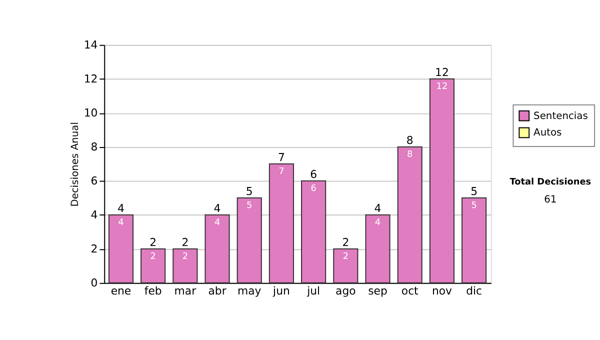  Describe the element at coordinates (94, 181) in the screenshot. I see `y-tick-label: 6` at that location.